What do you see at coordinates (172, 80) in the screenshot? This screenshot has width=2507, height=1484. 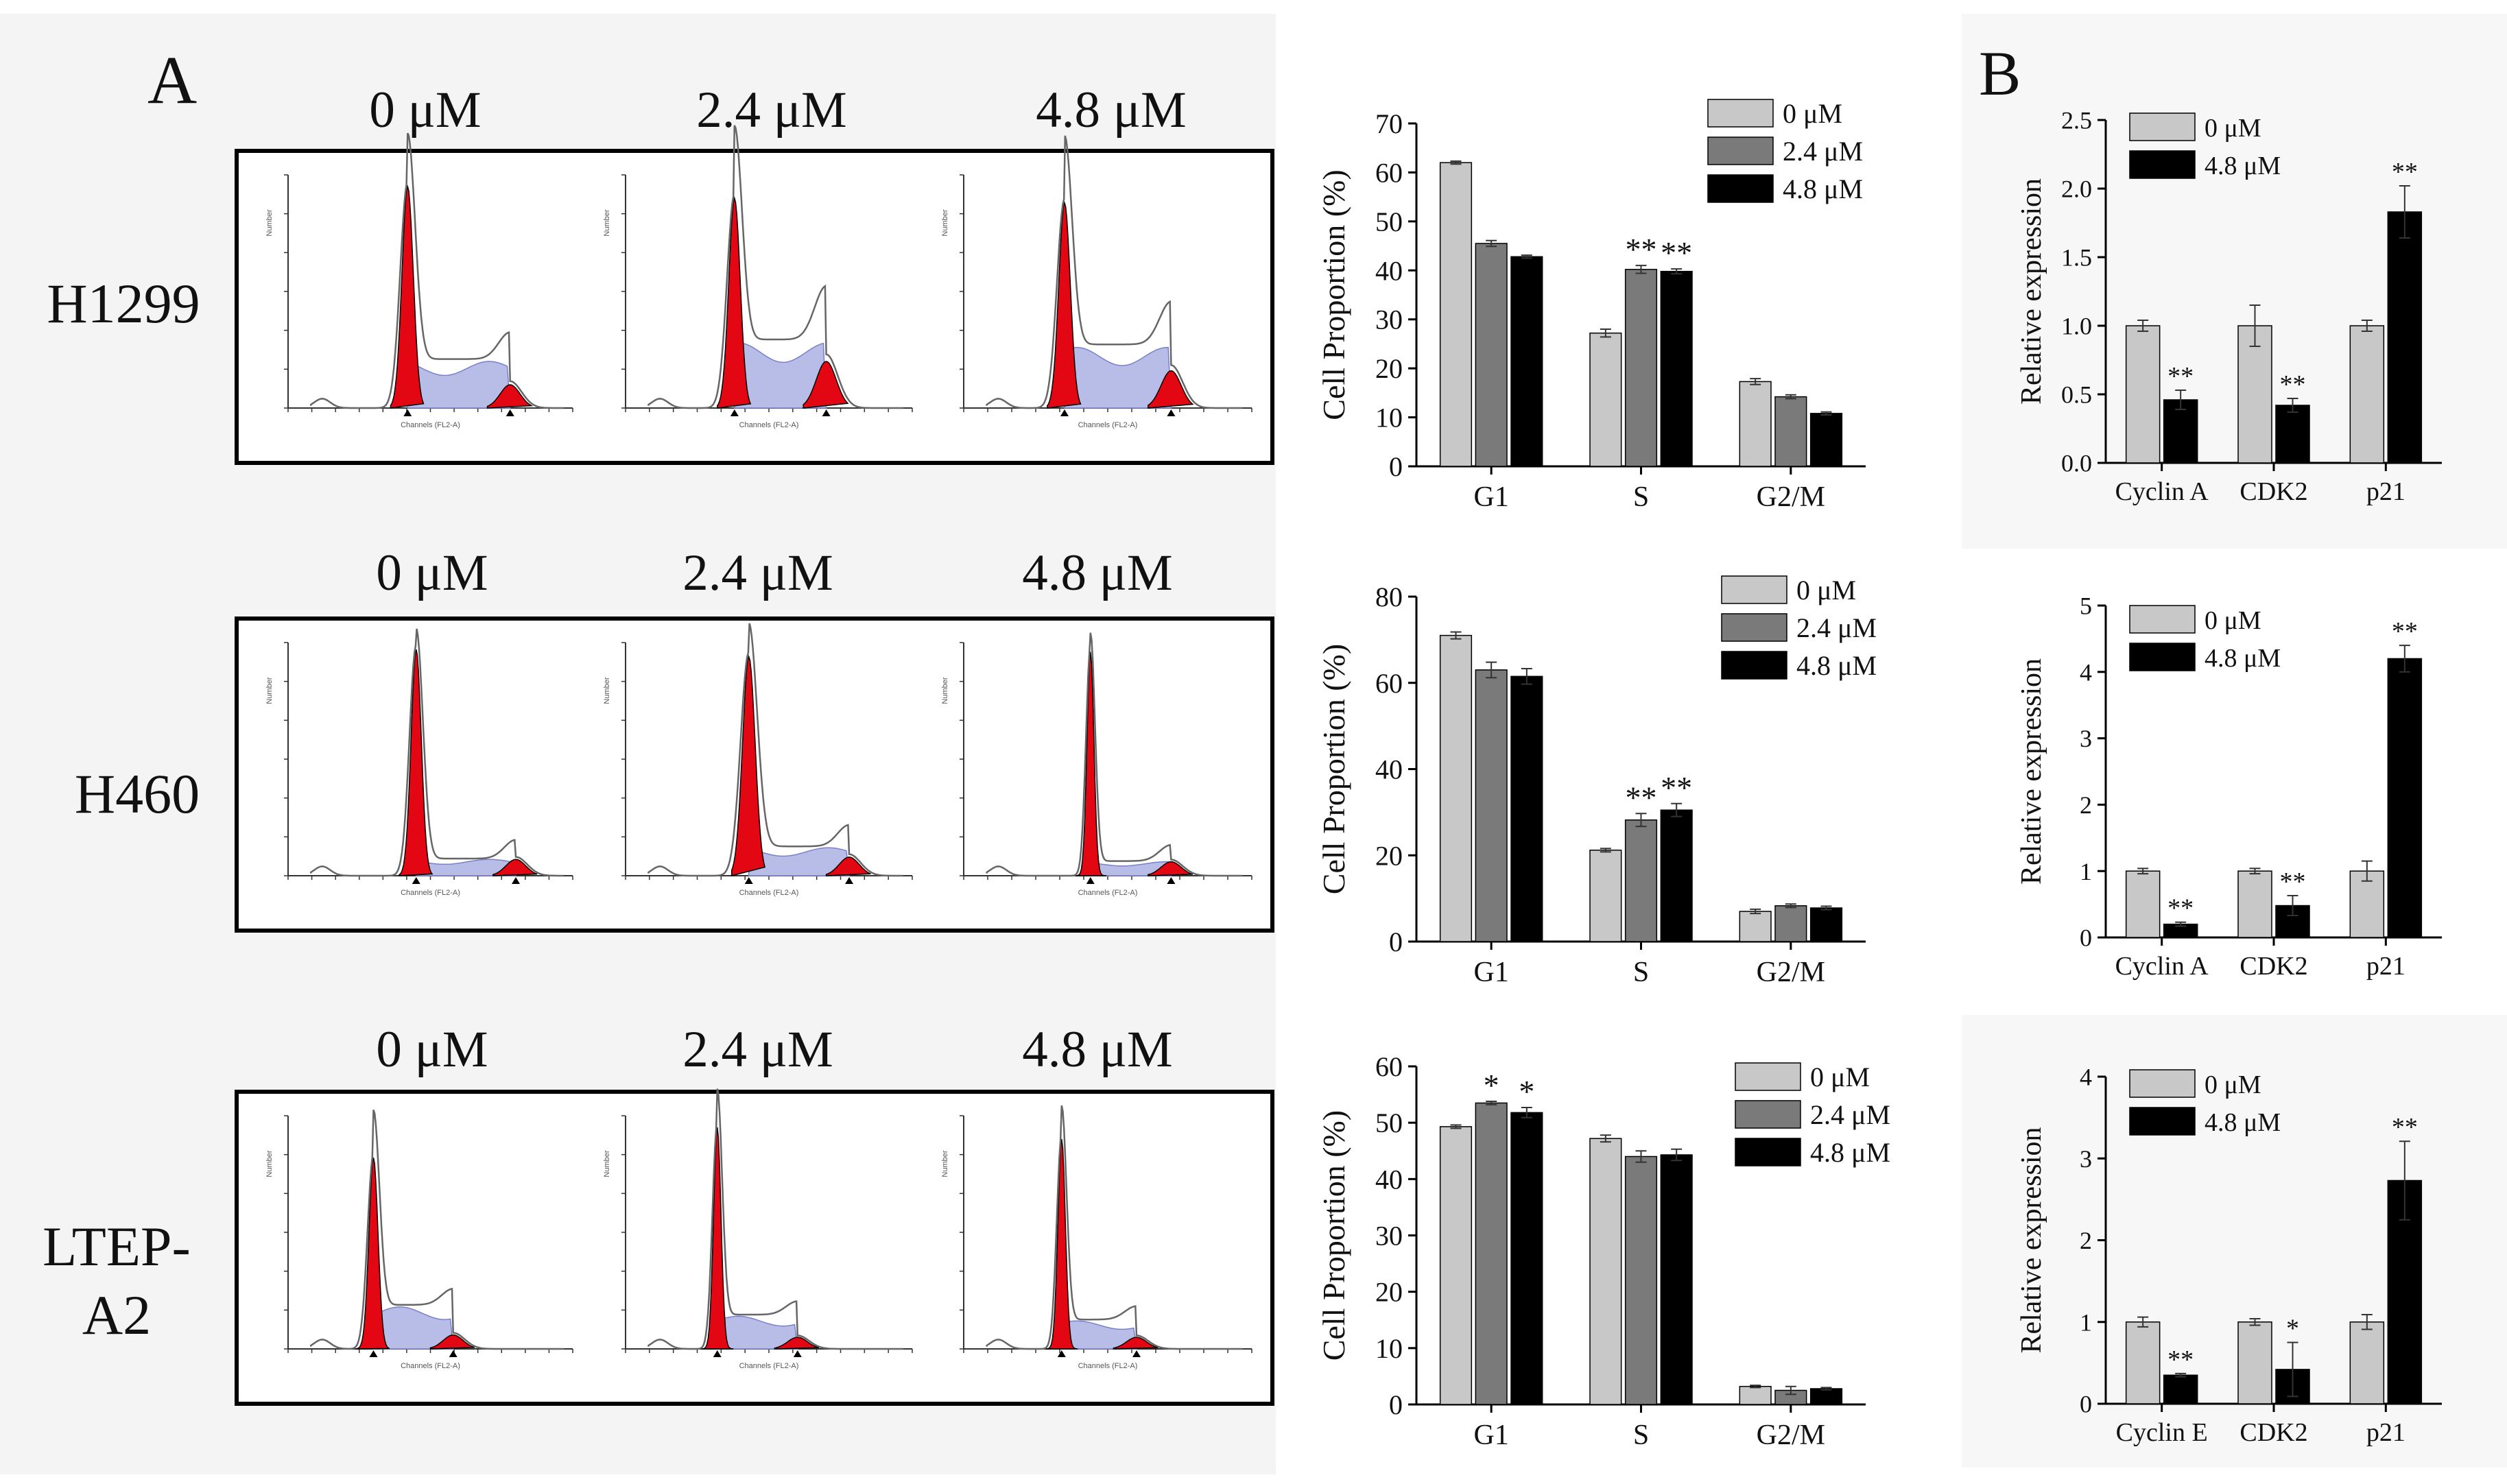 I see `panel-label-a: A` at bounding box center [172, 80].